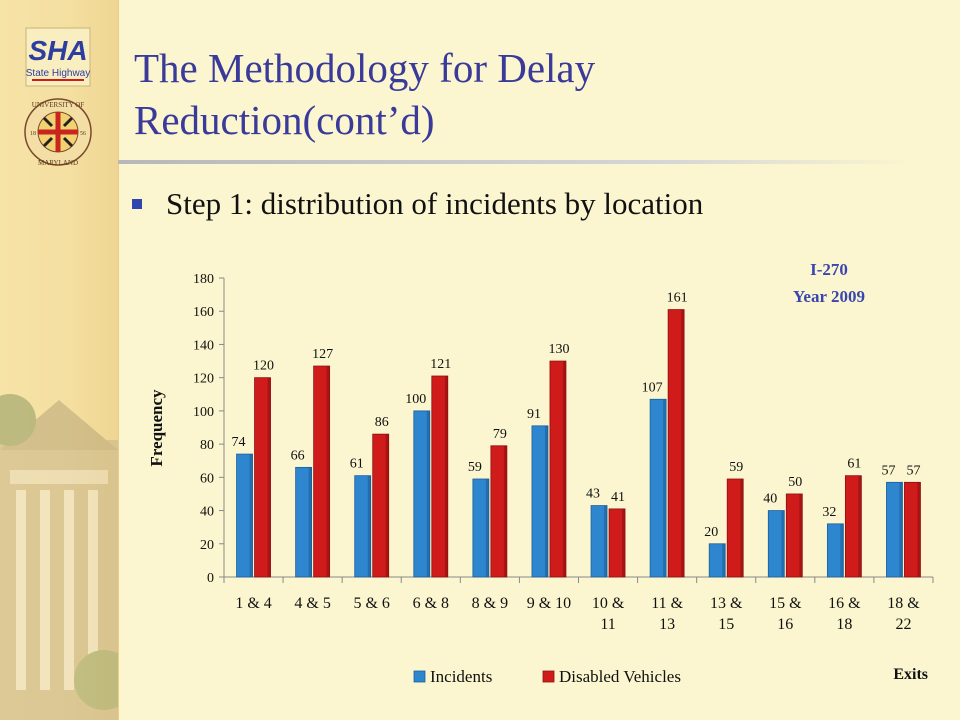  What do you see at coordinates (829, 512) in the screenshot?
I see `incidents-data-label: 32` at bounding box center [829, 512].